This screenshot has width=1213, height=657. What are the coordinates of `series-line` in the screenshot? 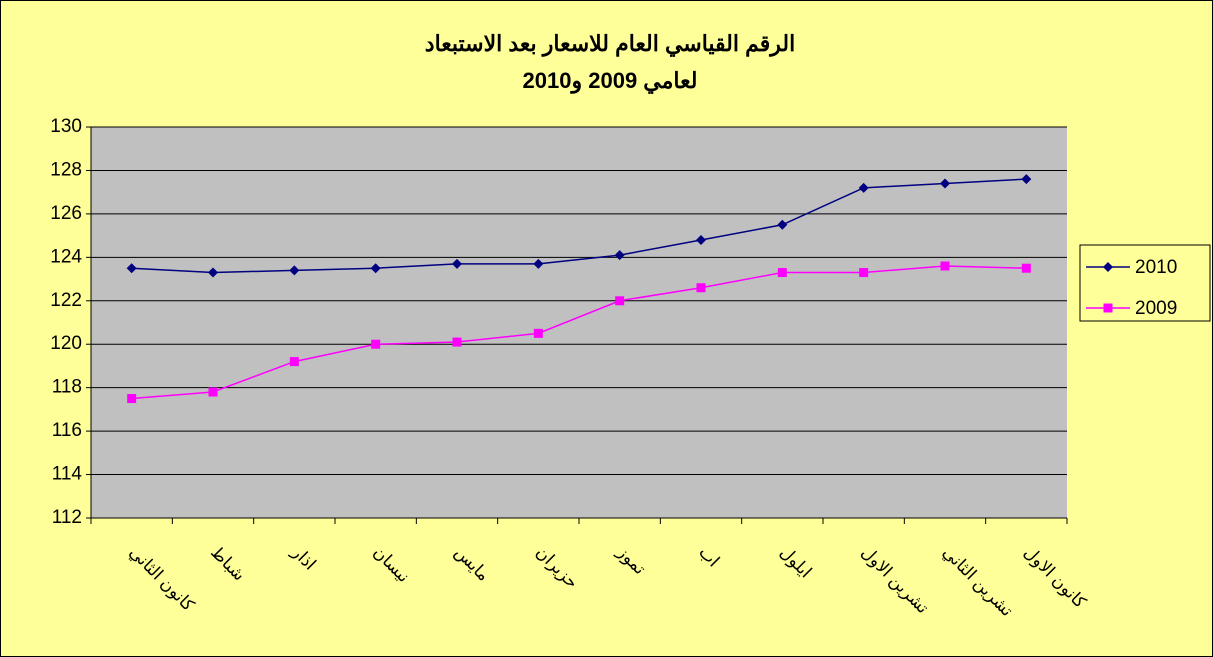 It's located at (579, 226).